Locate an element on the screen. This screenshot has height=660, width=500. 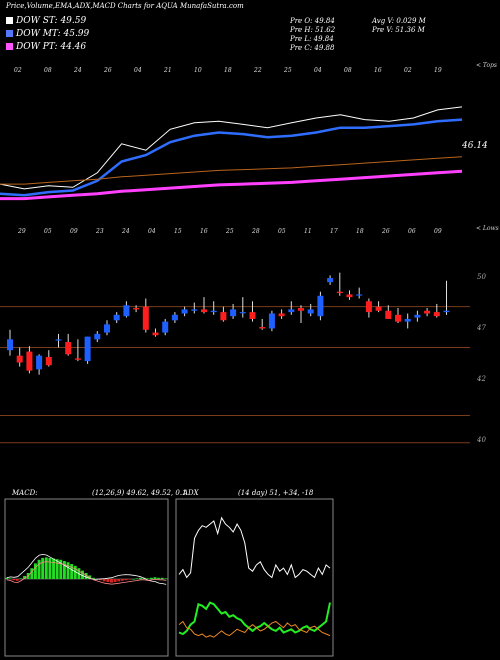
price-level-label-50: 50 is located at coordinates (481, 277).